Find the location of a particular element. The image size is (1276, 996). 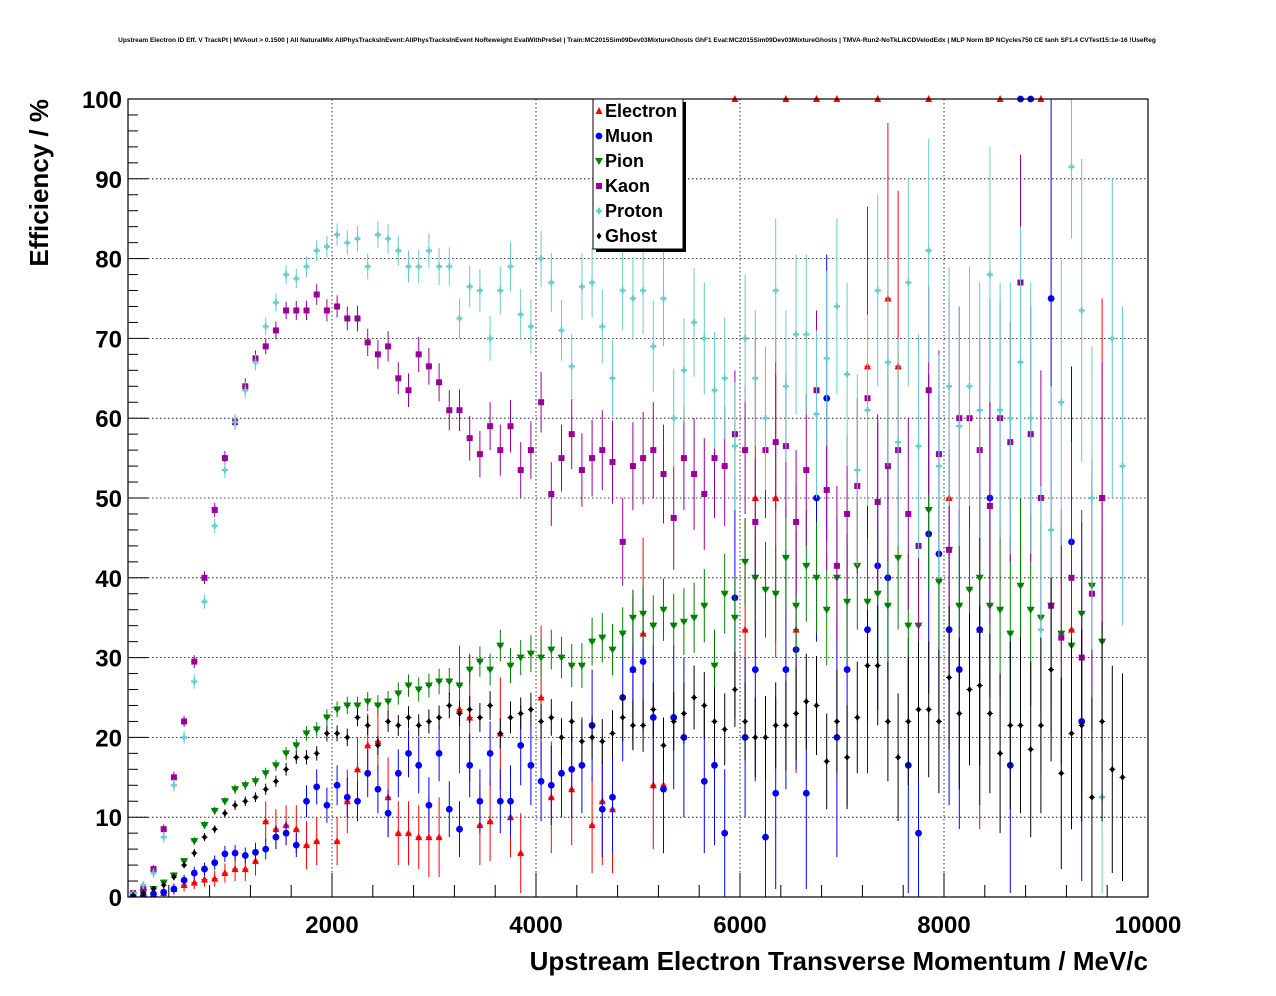

electron-legend-marker is located at coordinates (599, 110).